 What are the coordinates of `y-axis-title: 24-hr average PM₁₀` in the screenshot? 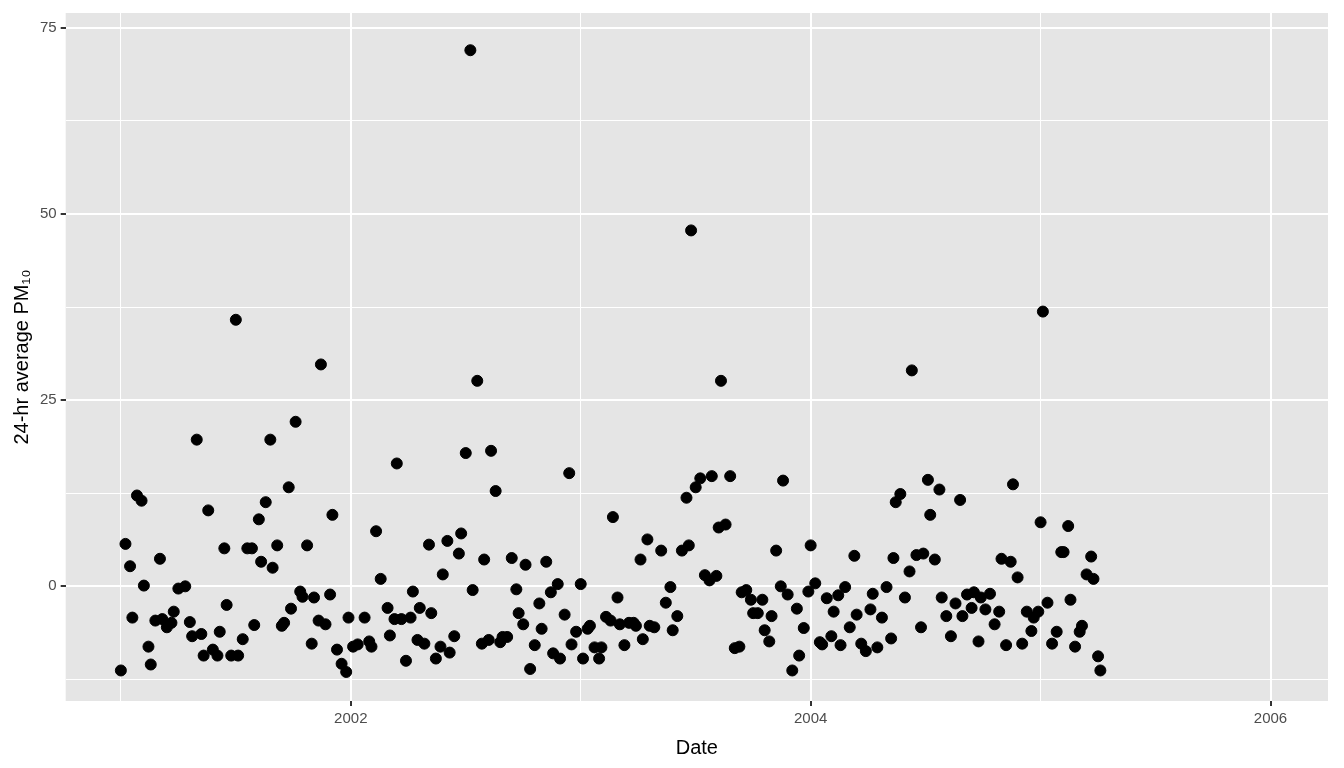 It's located at (20, 357).